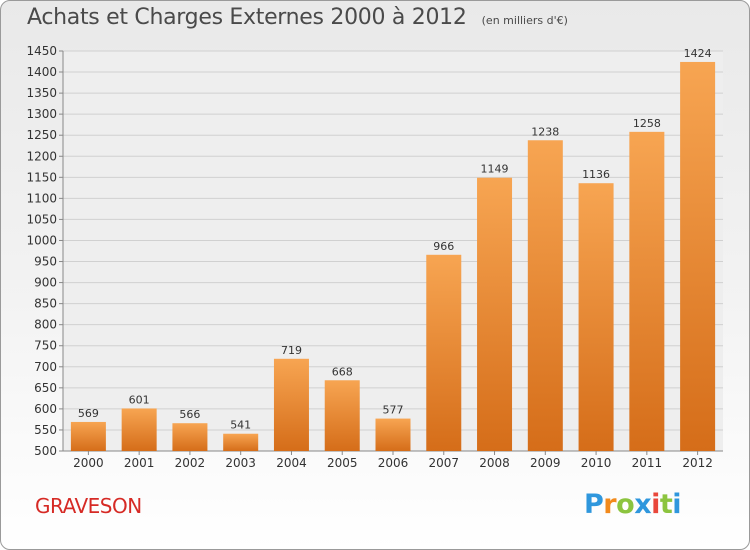 The height and width of the screenshot is (550, 750). What do you see at coordinates (88, 463) in the screenshot?
I see `x-tick-label: 2000` at bounding box center [88, 463].